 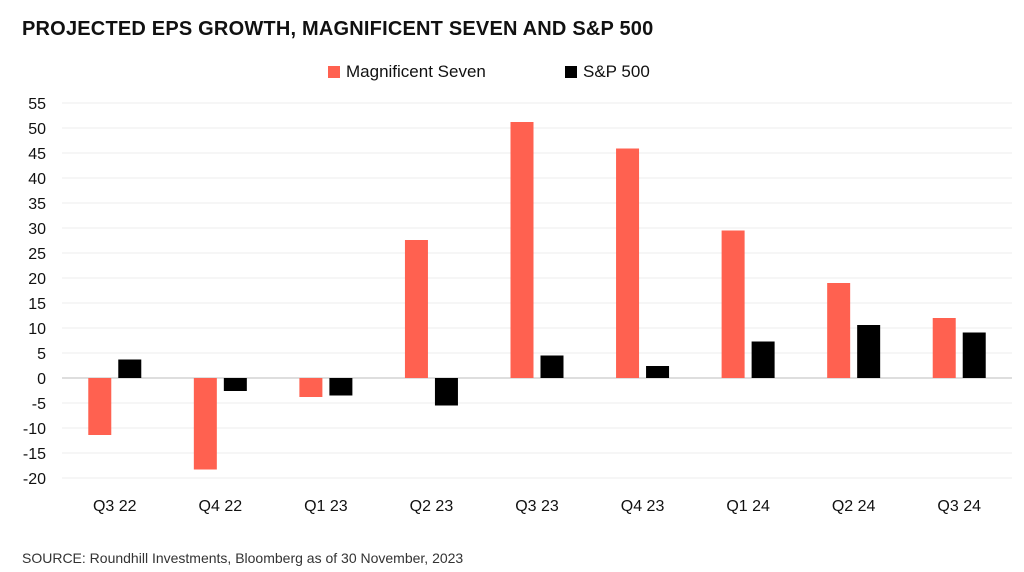 I want to click on legend-item-sp500: S&P 500, so click(x=607, y=72).